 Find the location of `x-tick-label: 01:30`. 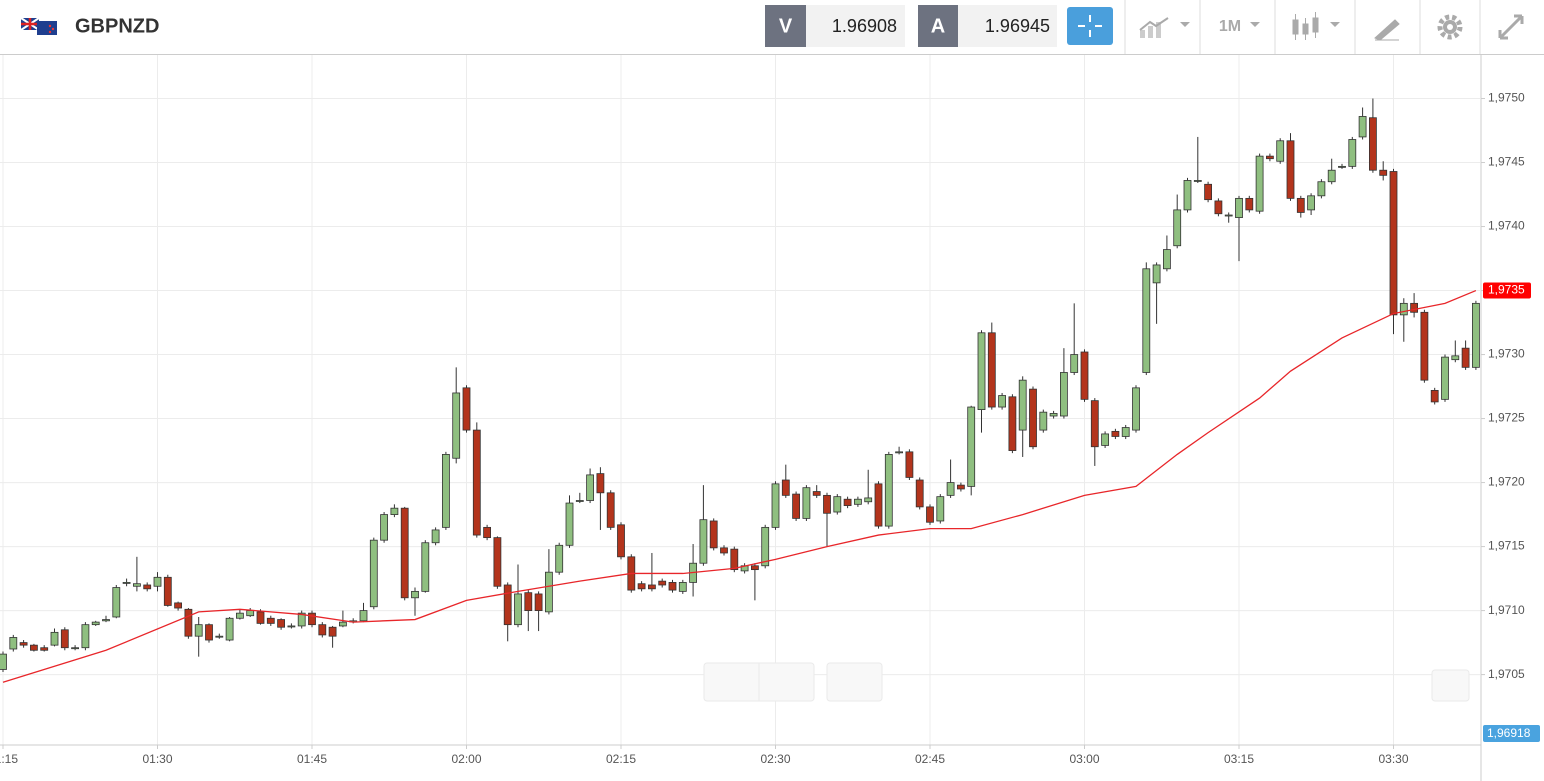

x-tick-label: 01:30 is located at coordinates (157, 759).